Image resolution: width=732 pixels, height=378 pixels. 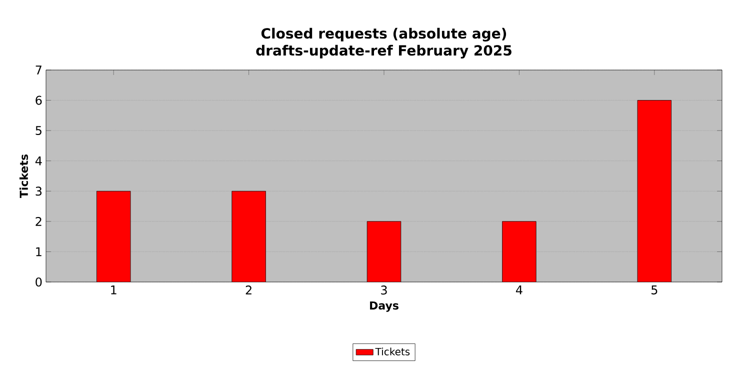 I want to click on x-tick-label: 2, so click(x=249, y=290).